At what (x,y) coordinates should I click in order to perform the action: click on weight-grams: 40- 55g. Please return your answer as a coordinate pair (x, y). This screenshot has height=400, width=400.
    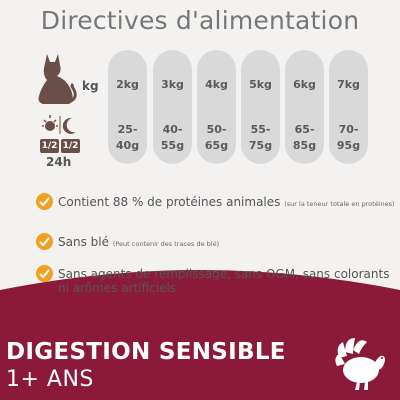
    Looking at the image, I should click on (172, 137).